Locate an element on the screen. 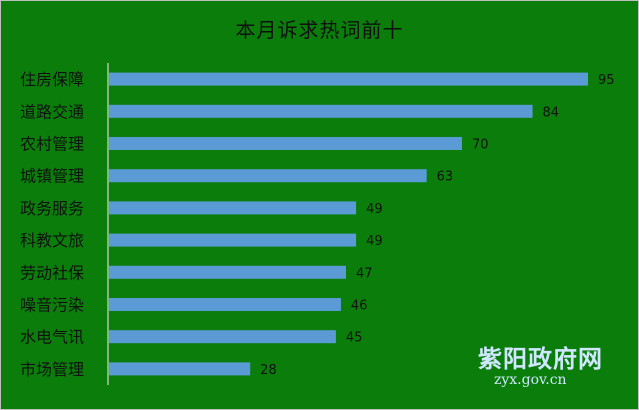 The width and height of the screenshot is (639, 410). data-label: 28 is located at coordinates (268, 370).